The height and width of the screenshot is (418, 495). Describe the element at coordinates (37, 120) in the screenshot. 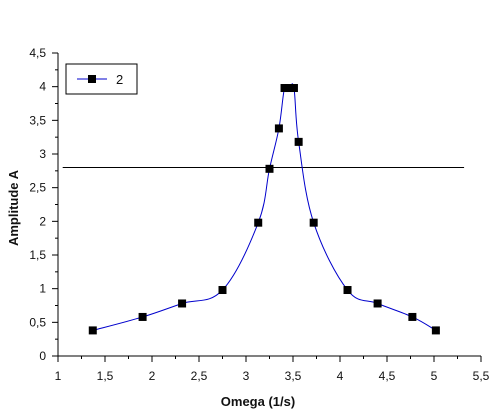

I see `y-tick-label: 3,5` at that location.